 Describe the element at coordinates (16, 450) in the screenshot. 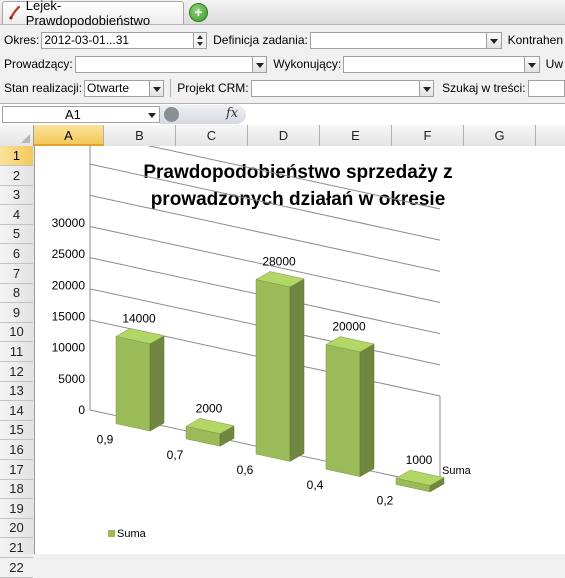

I see `row-header-16: 16` at that location.